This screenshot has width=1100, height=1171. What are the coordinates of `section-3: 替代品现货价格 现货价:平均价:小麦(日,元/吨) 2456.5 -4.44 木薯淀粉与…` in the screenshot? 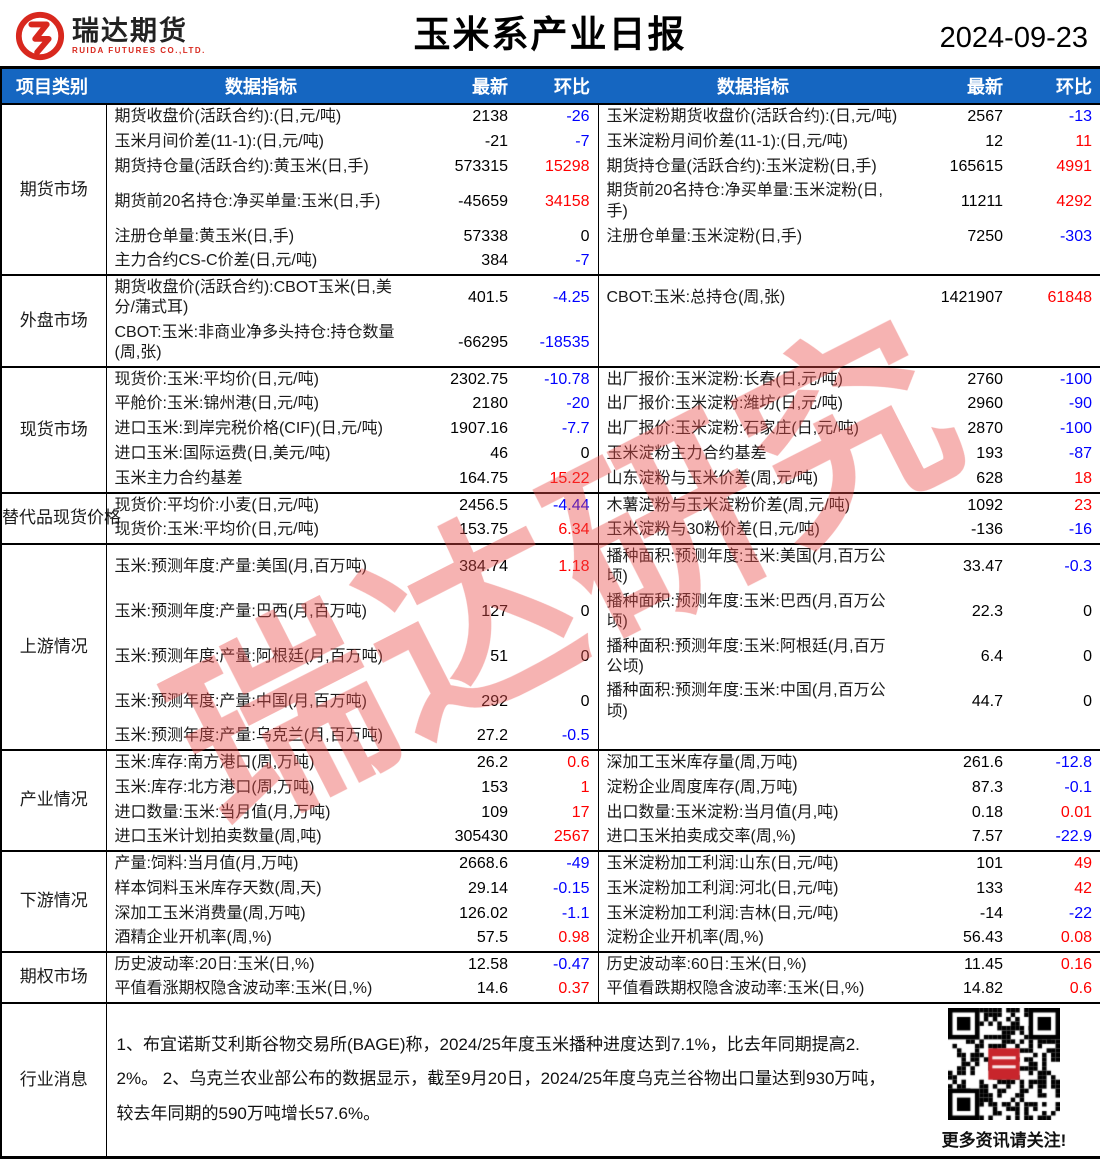 It's located at (550, 518).